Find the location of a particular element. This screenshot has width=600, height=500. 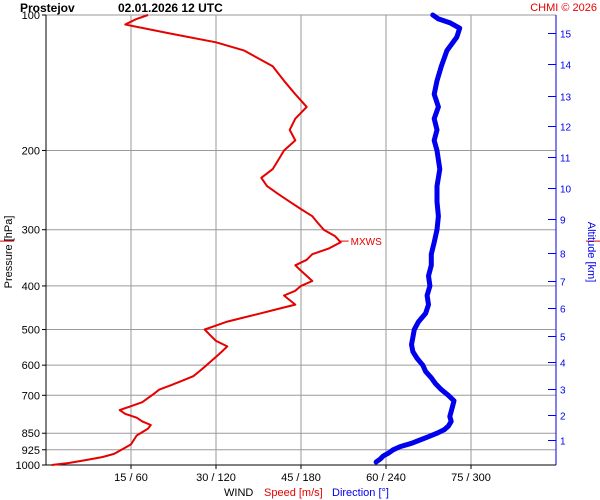

speed-axis-title: Speed [m/s] is located at coordinates (293, 493).